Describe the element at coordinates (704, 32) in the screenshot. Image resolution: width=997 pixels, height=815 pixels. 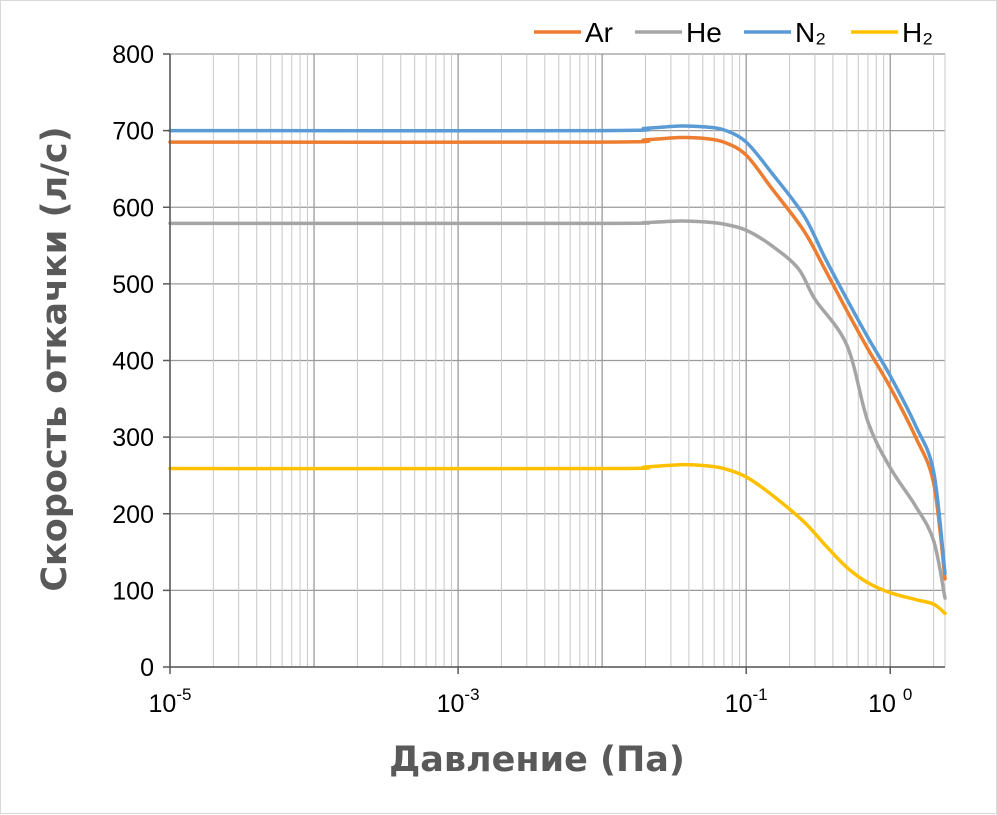
I see `legend-label-1: He` at that location.